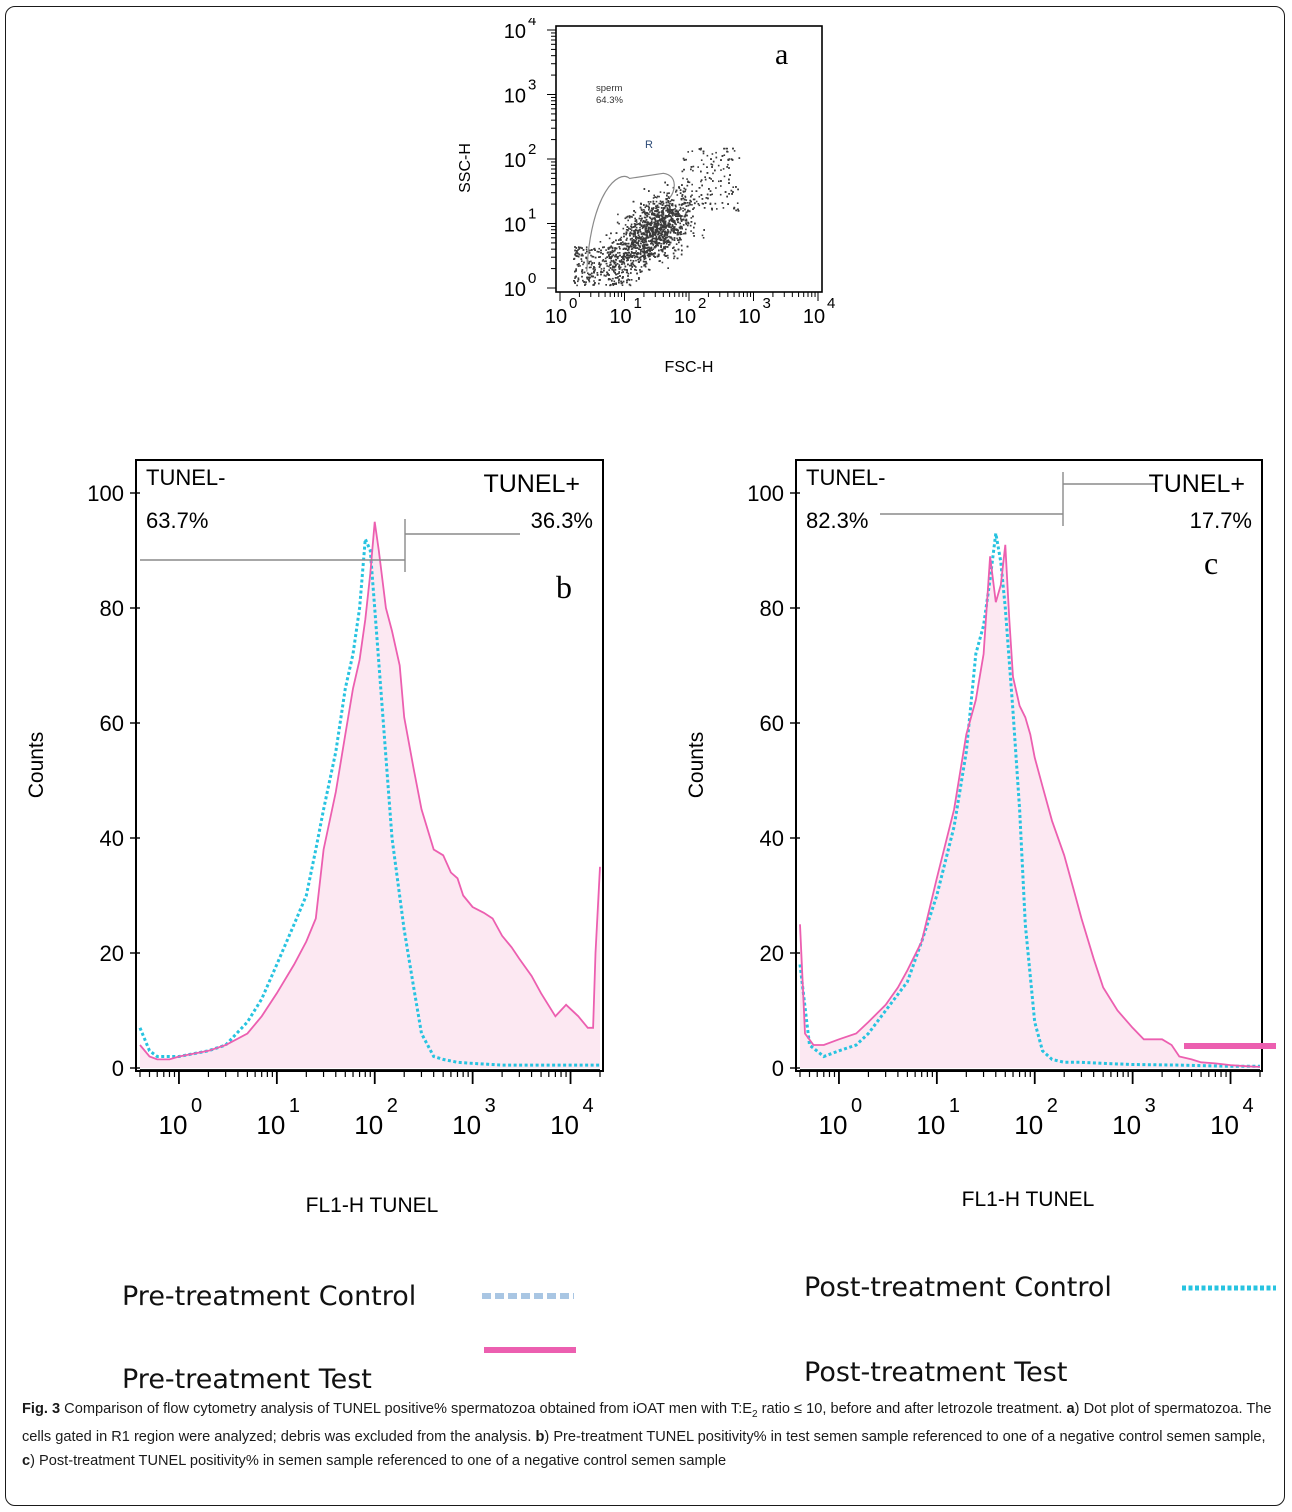 The height and width of the screenshot is (1512, 1292). What do you see at coordinates (765, 493) in the screenshot?
I see `y-tick-label: 100` at bounding box center [765, 493].